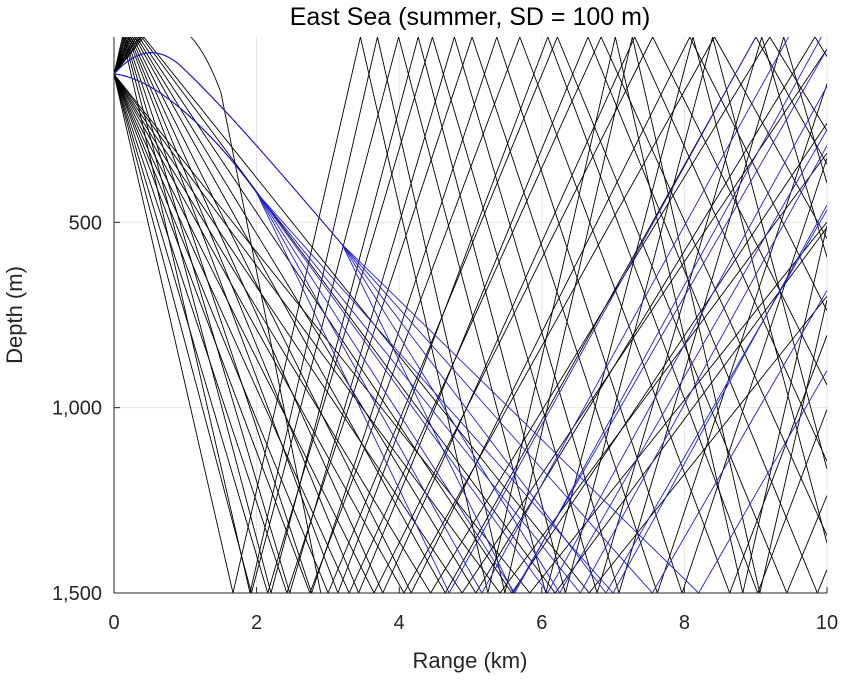  Describe the element at coordinates (470, 17) in the screenshot. I see `chart-title: East Sea (summer, SD = 100 m)` at that location.